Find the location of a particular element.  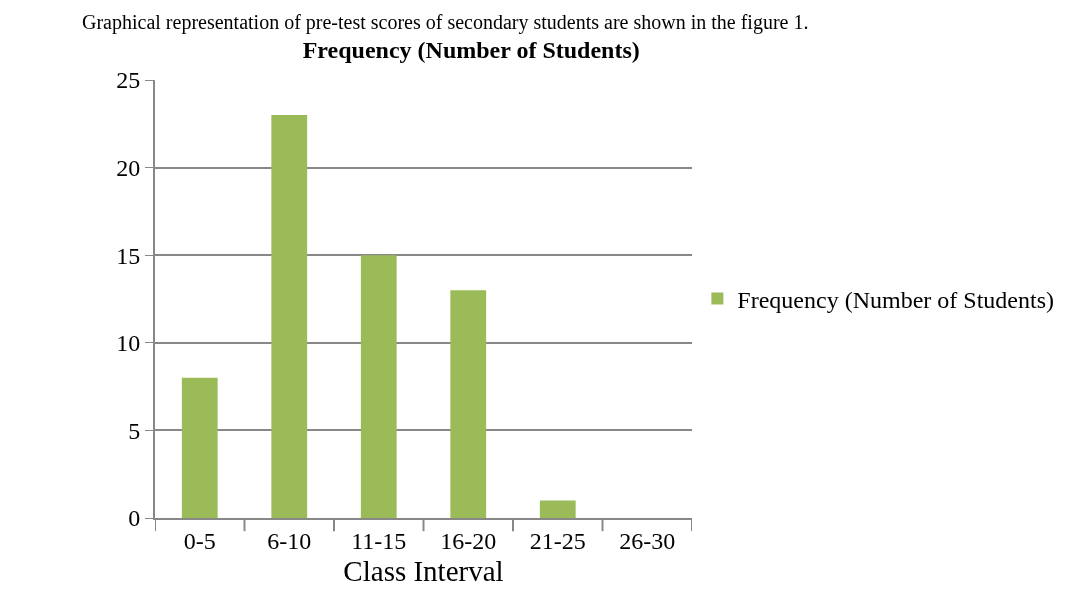

y-tick-label: 10 is located at coordinates (128, 343).